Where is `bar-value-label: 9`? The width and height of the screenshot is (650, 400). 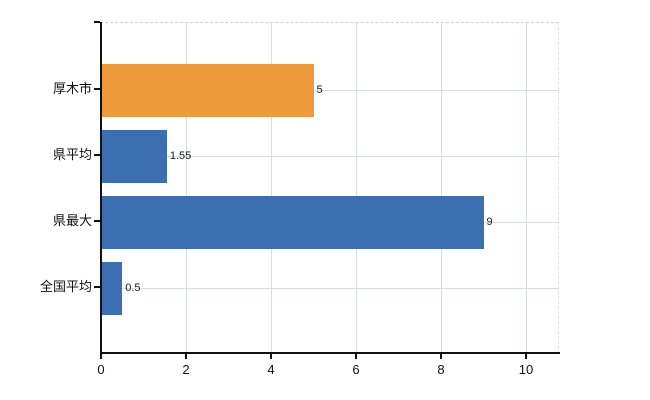 bar-value-label: 9 is located at coordinates (489, 222).